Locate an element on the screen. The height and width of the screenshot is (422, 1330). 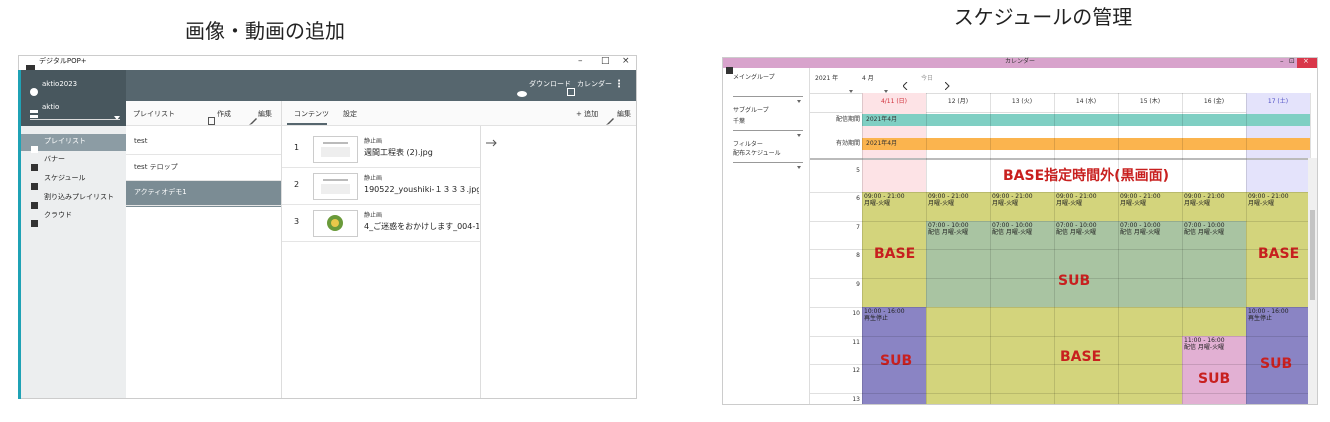
playlist-item: test is located at coordinates (141, 141).